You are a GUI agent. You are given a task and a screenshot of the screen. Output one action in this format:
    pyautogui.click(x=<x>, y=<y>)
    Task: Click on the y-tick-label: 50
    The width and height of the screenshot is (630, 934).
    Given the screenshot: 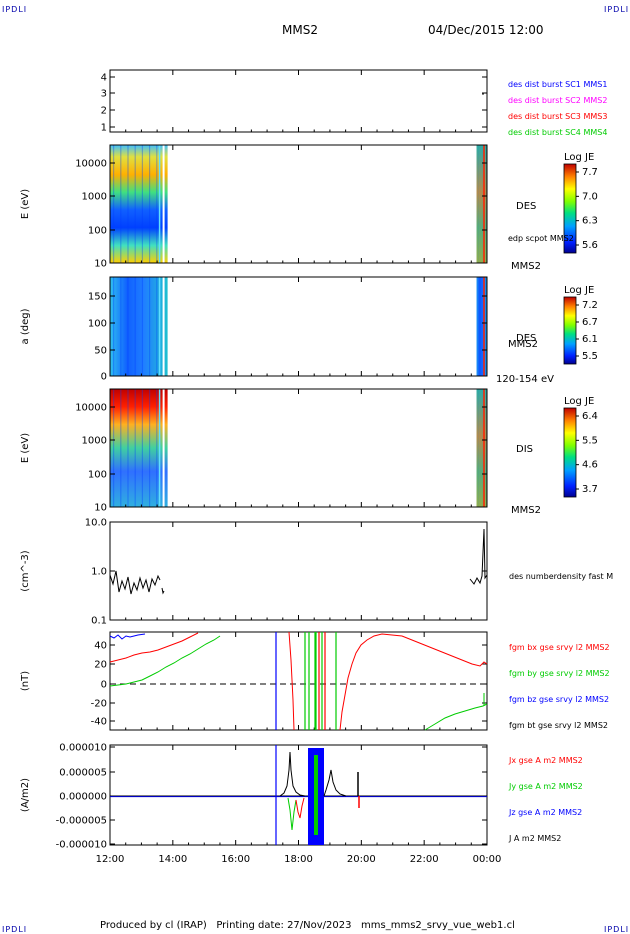 What is the action you would take?
    pyautogui.click(x=100, y=351)
    